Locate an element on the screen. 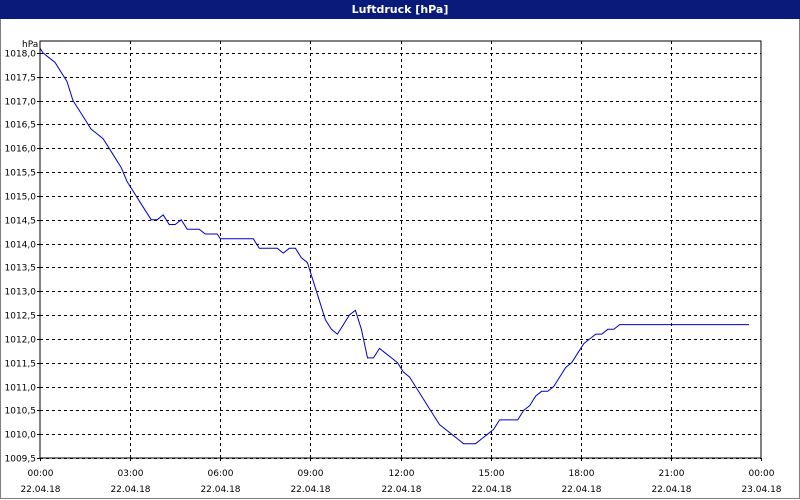  x-tick-time-label: 15:00 is located at coordinates (492, 474).